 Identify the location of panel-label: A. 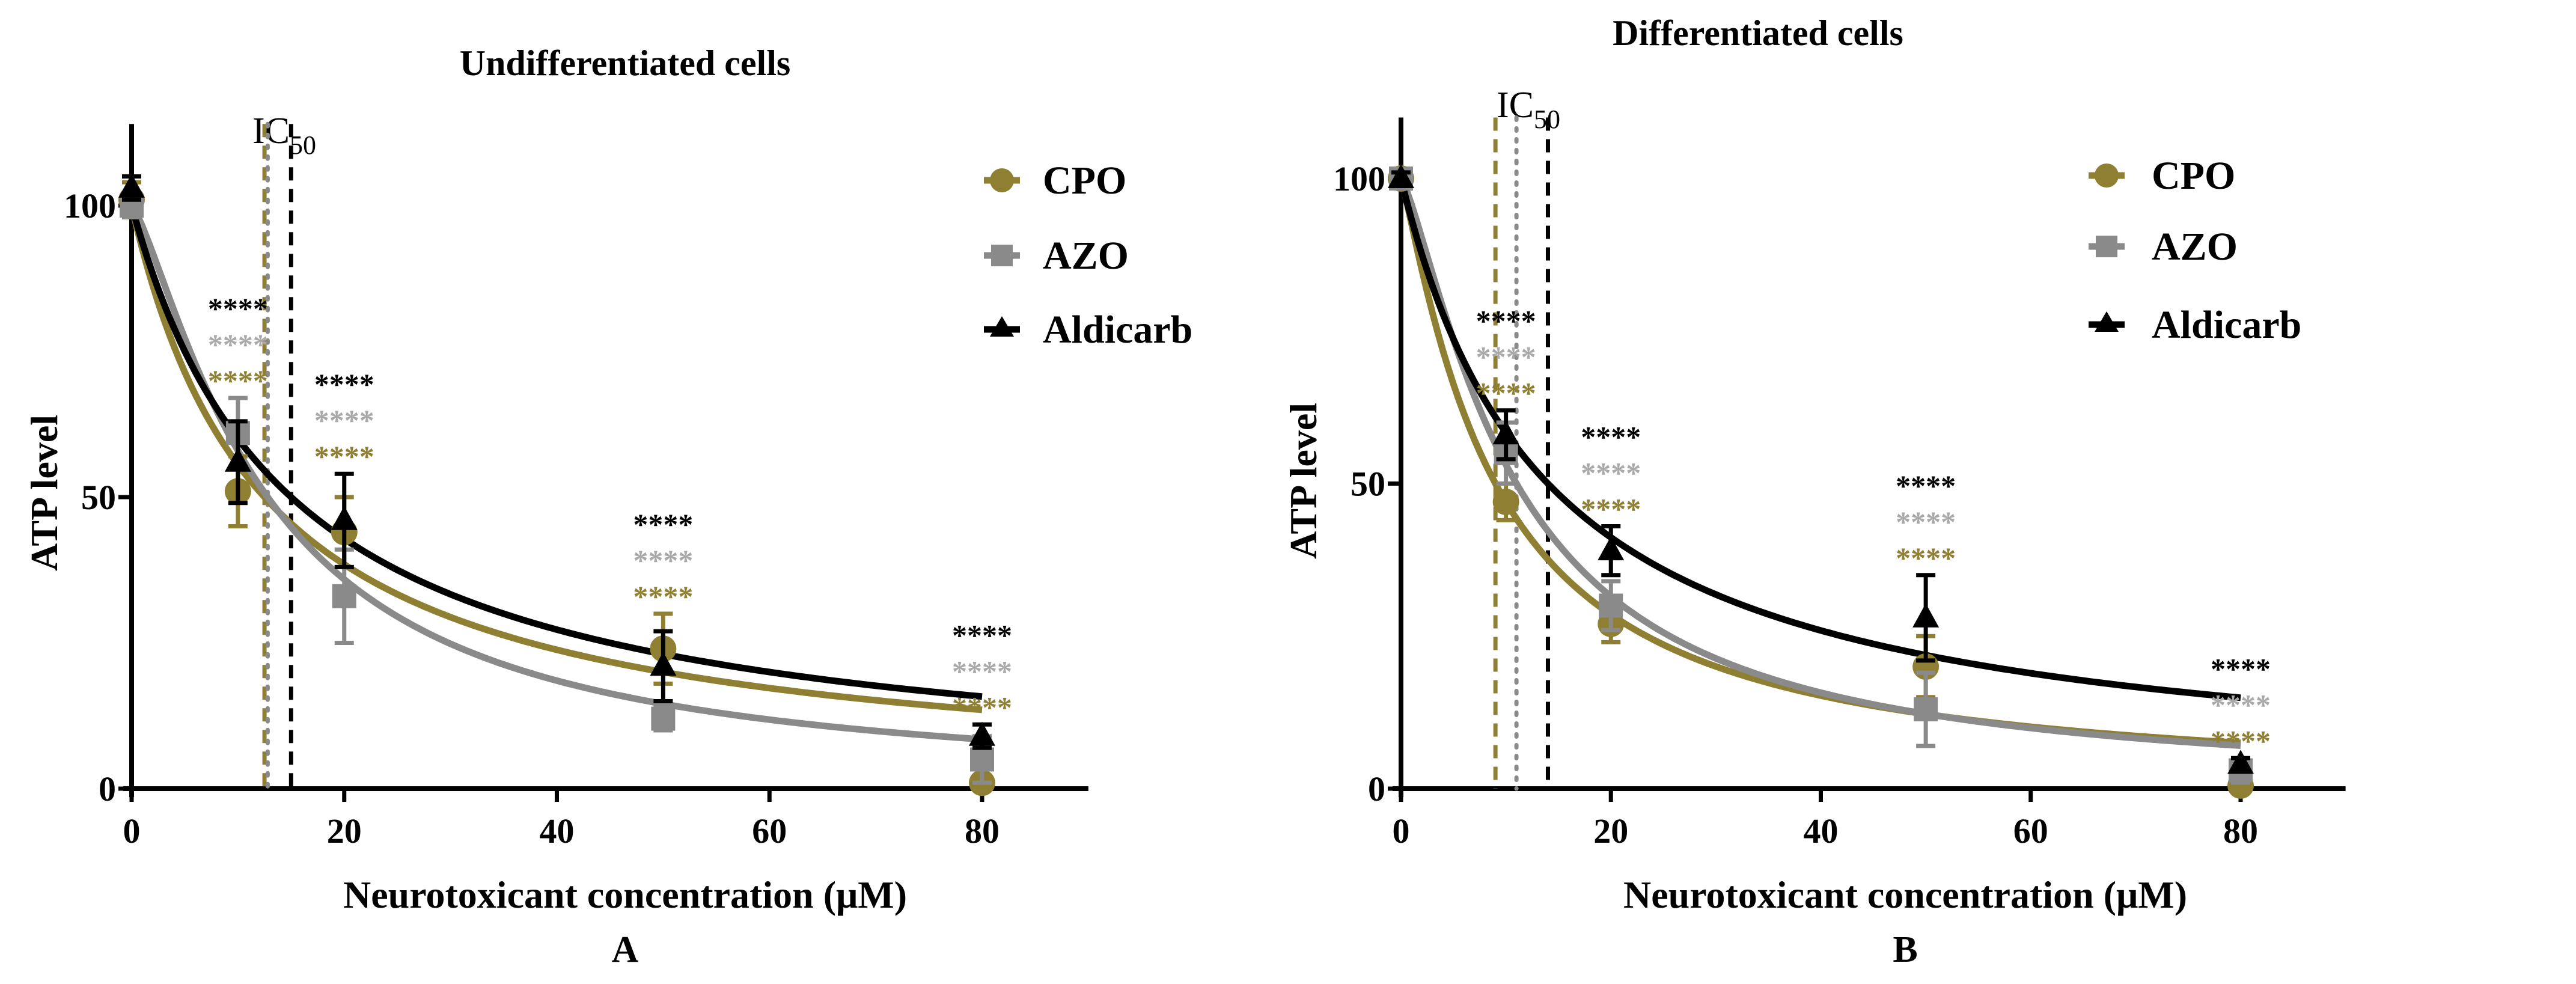
(625, 949).